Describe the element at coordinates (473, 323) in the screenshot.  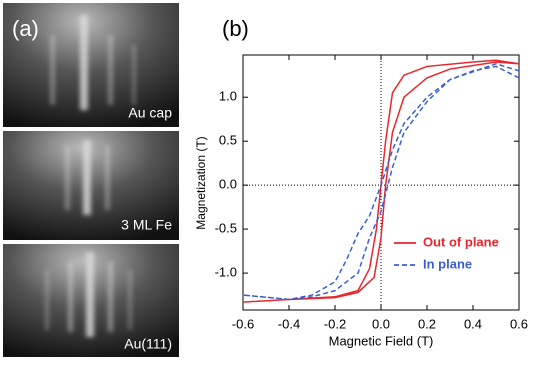
I see `x-tick-label: 0.4` at that location.